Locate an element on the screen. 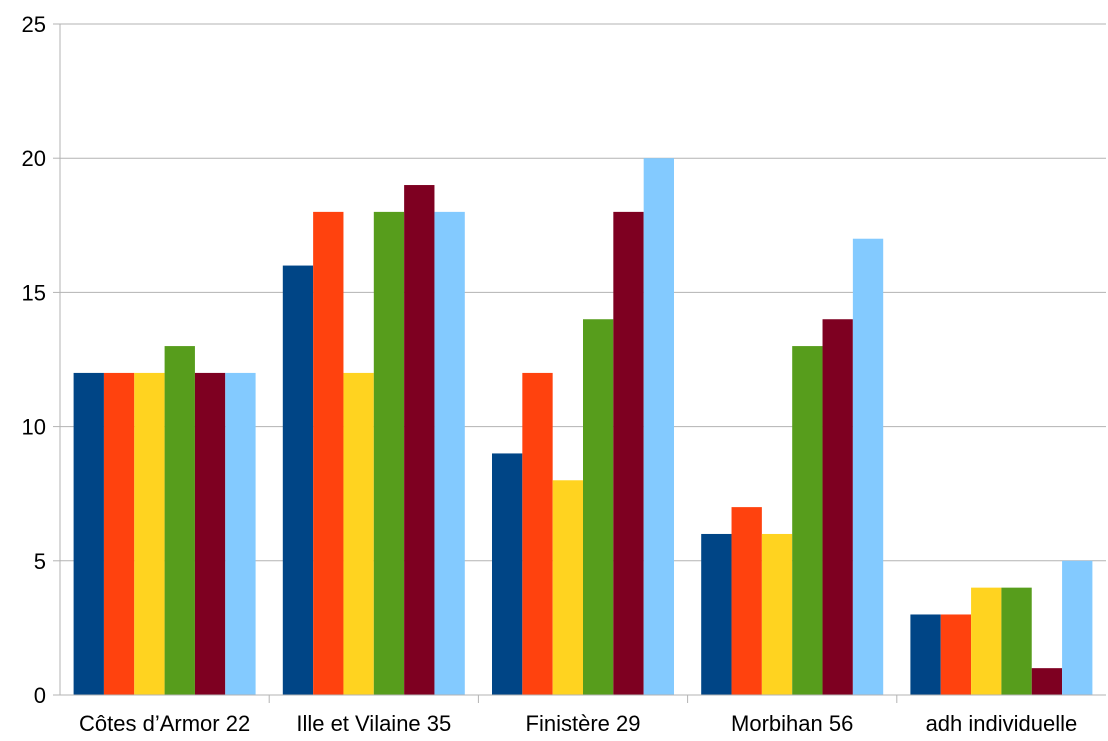  y-tick-labels: 0 5 10 15 20 25 is located at coordinates (34, 360).